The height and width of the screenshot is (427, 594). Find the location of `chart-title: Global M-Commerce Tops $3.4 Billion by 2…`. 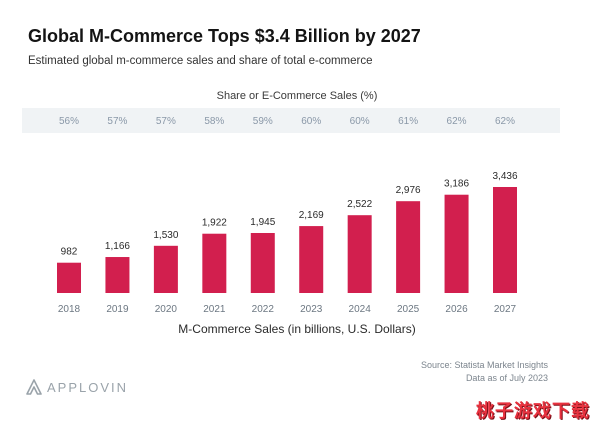

chart-title: Global M-Commerce Tops $3.4 Billion by 2… is located at coordinates (224, 36).